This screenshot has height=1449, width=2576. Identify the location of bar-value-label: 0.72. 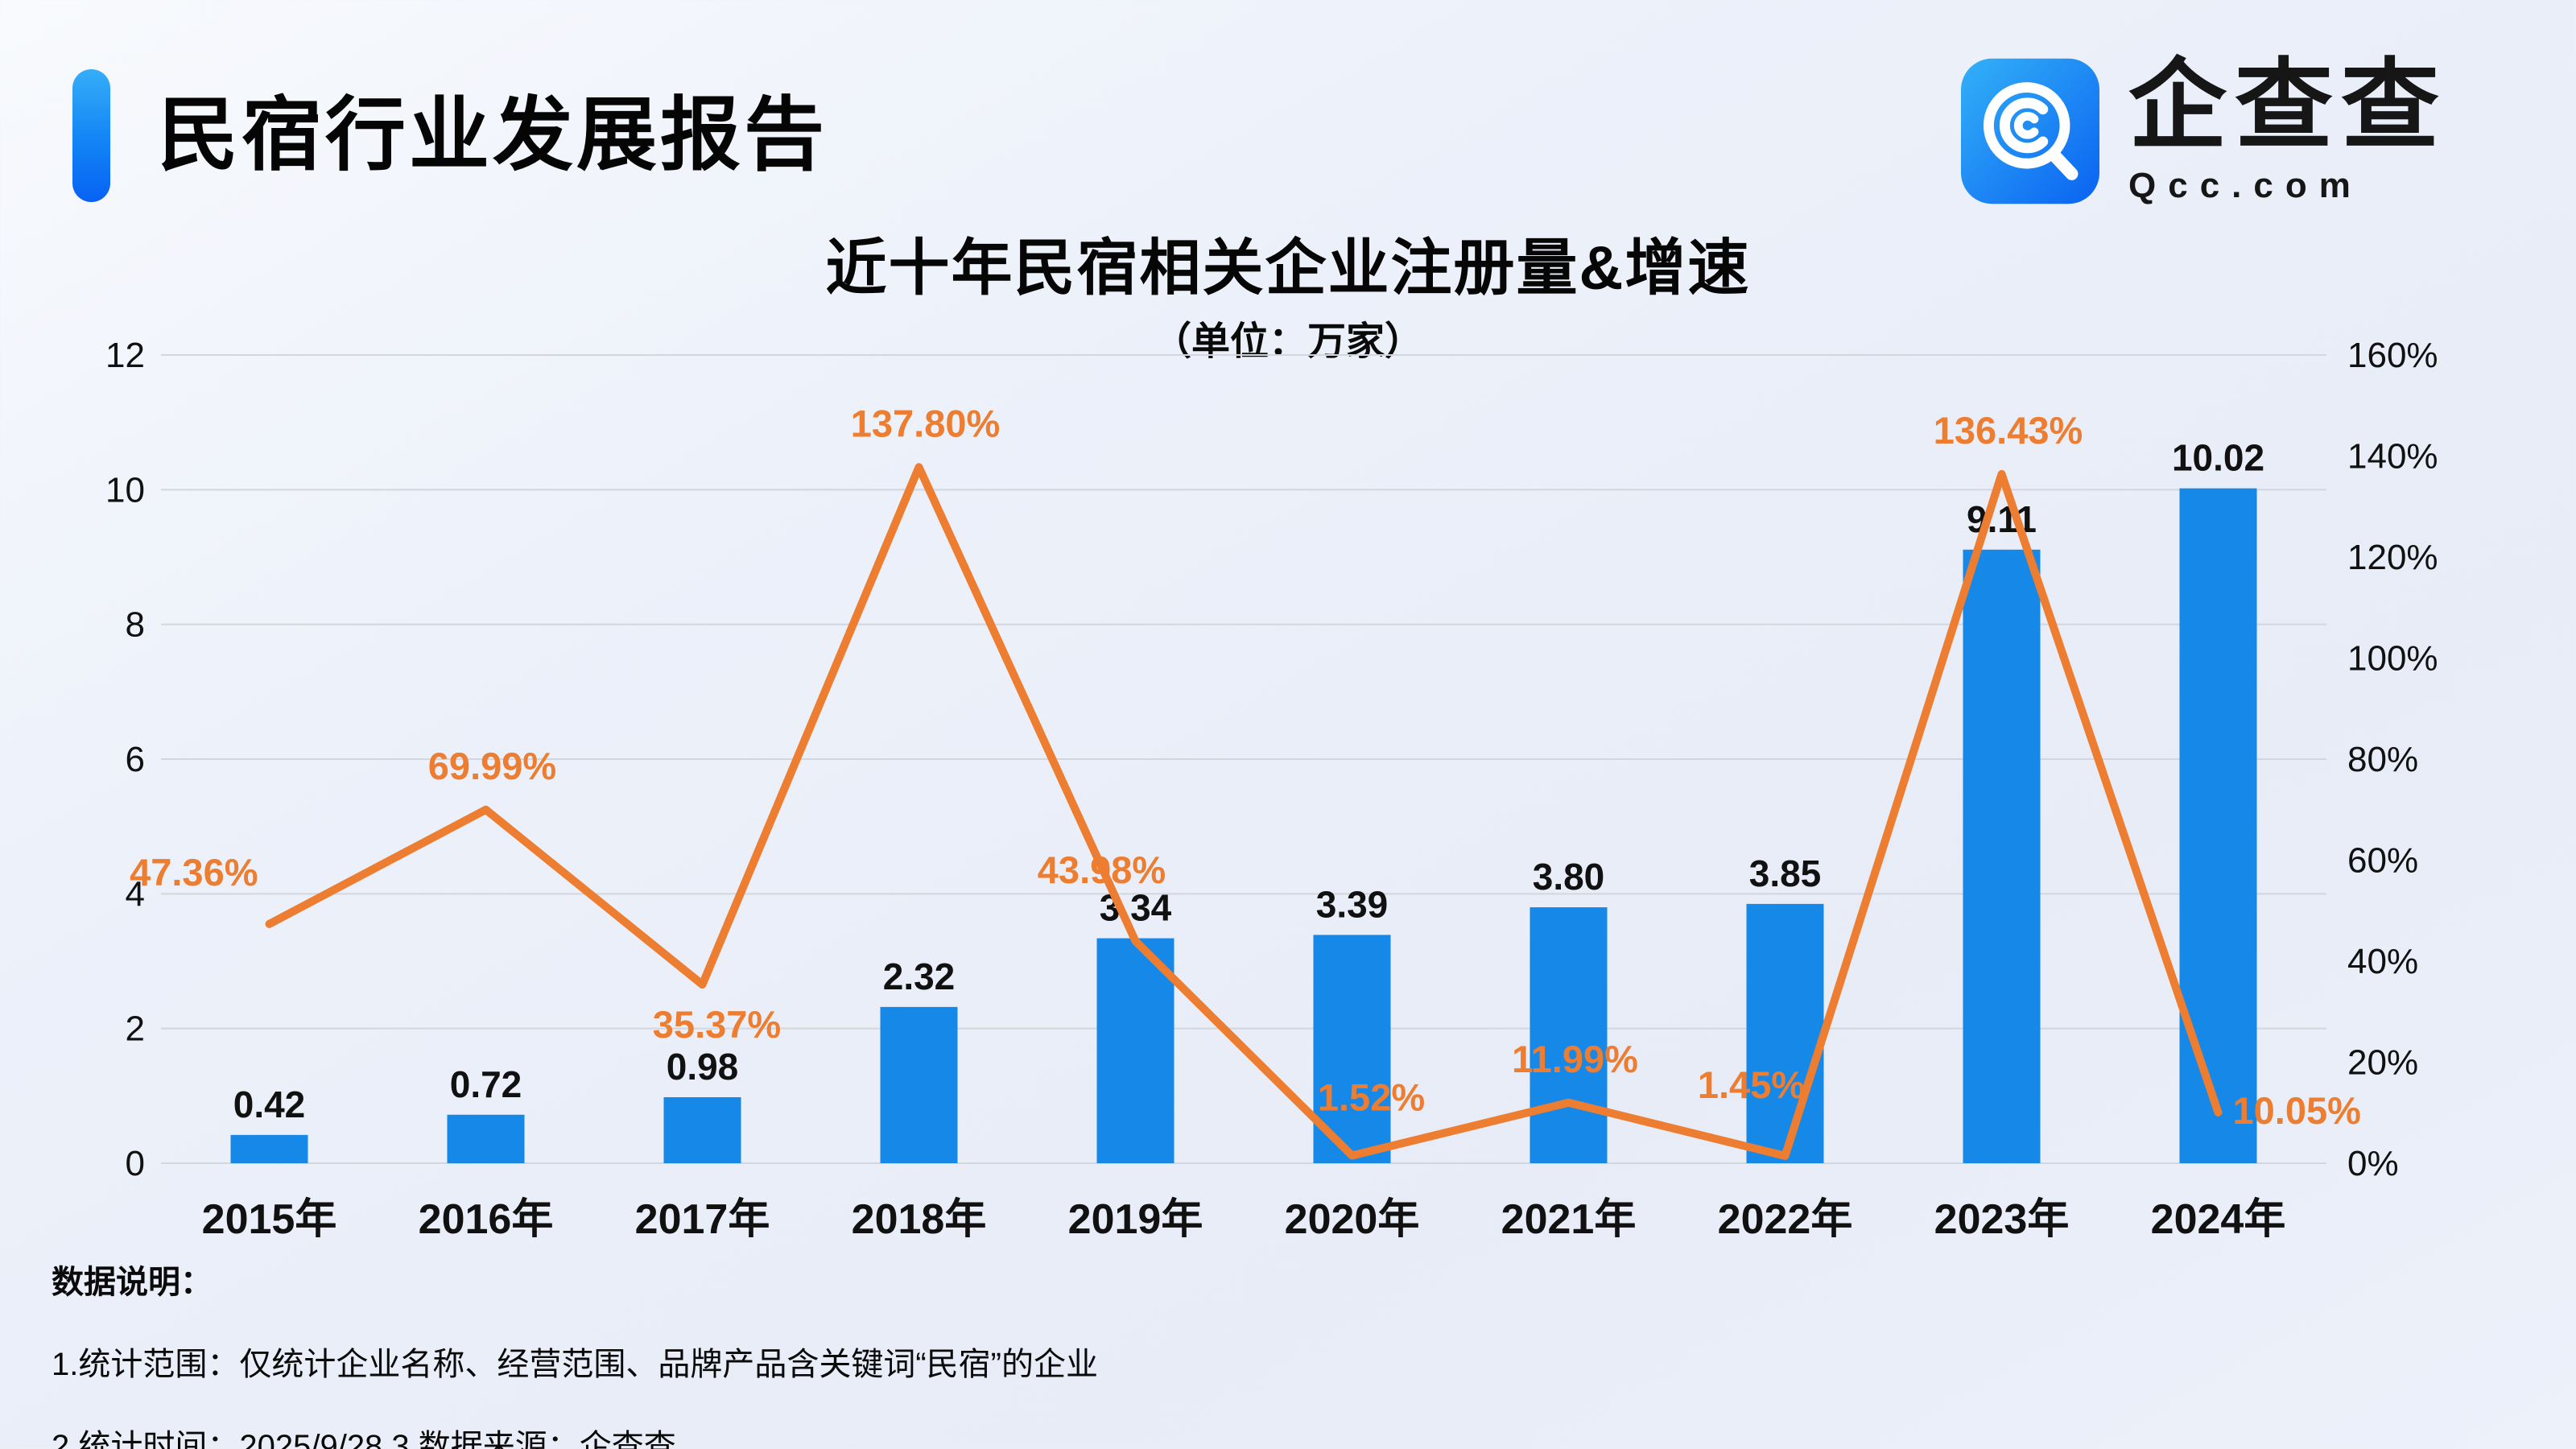
(486, 1084).